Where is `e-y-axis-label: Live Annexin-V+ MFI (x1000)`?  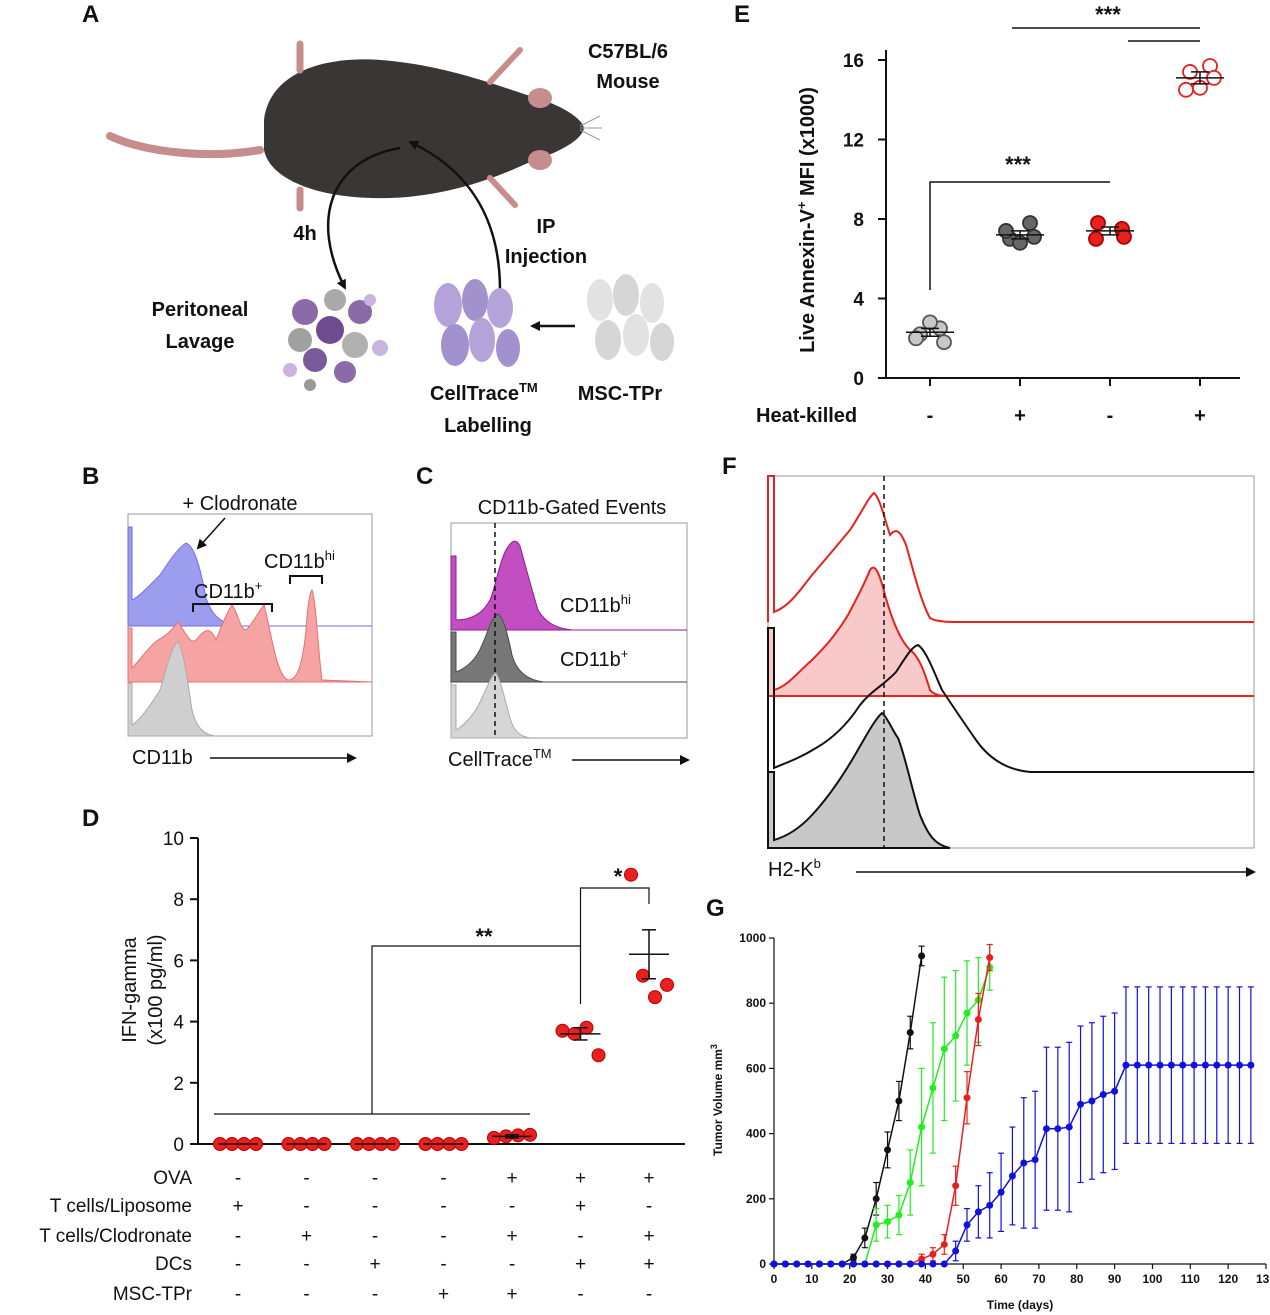
e-y-axis-label: Live Annexin-V+ MFI (x1000) is located at coordinates (806, 220).